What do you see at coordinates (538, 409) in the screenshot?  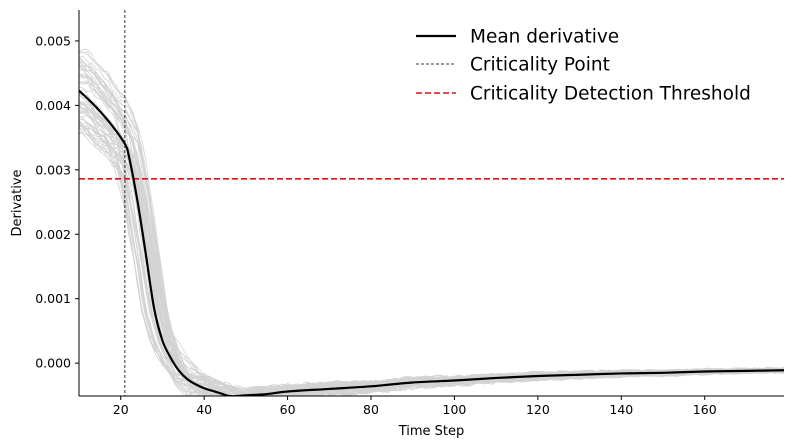 I see `x-tick-label: 120` at bounding box center [538, 409].